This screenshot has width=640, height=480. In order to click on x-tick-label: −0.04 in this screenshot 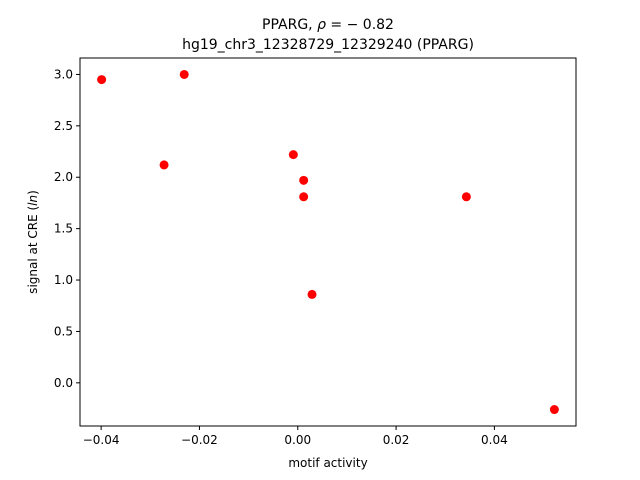, I will do `click(101, 440)`.